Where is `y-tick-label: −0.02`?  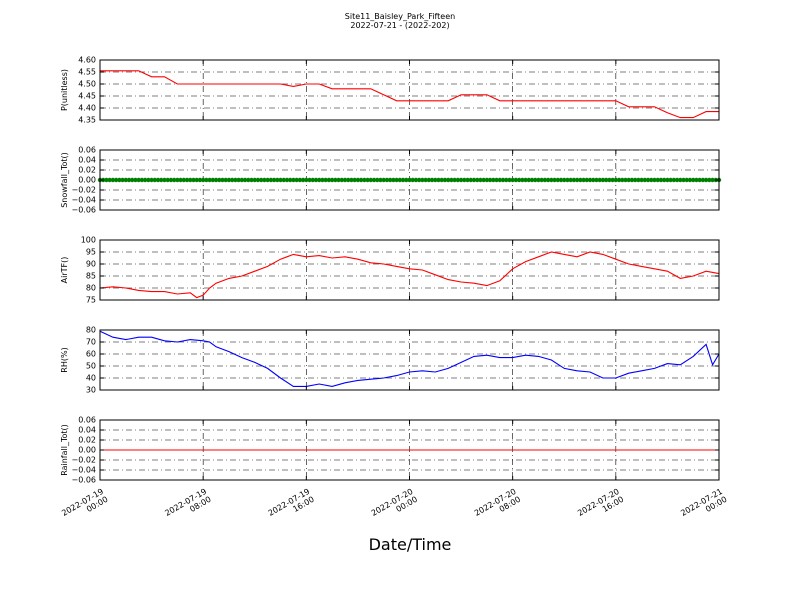
y-tick-label: −0.02 is located at coordinates (83, 460).